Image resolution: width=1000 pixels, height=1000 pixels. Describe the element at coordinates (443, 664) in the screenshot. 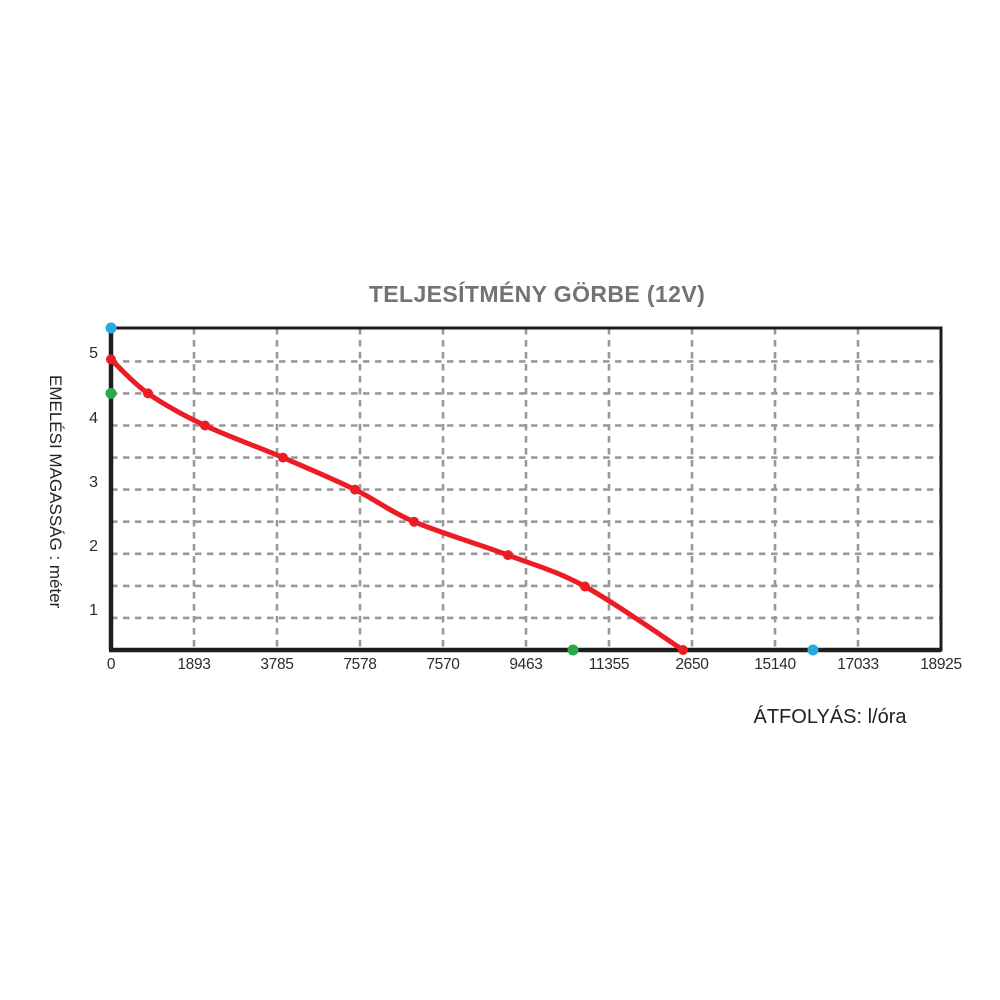

I see `x-tick-label: 7570` at that location.